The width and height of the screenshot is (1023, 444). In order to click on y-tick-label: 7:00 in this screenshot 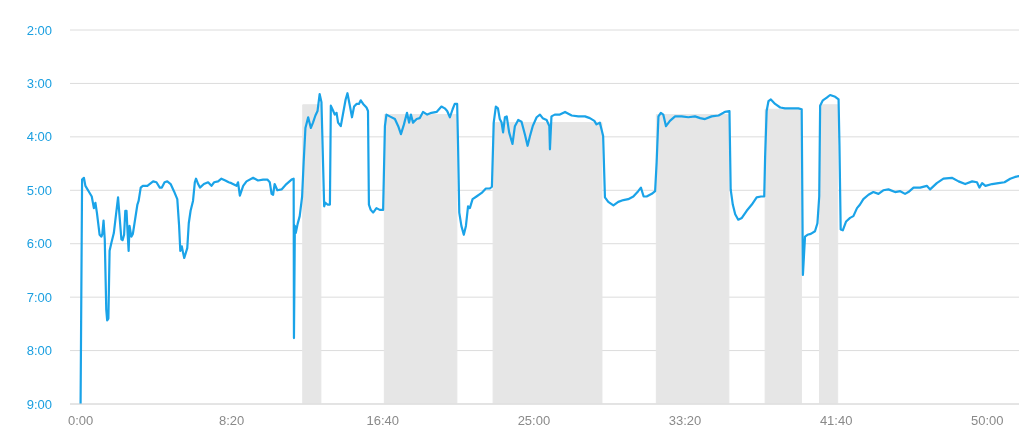, I will do `click(39, 297)`.